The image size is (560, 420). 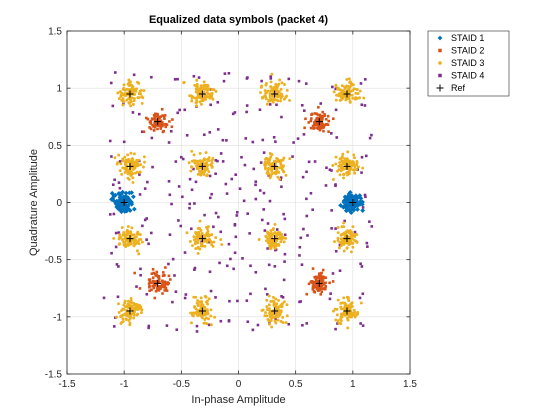 I want to click on x-tick-label: -1, so click(x=124, y=384).